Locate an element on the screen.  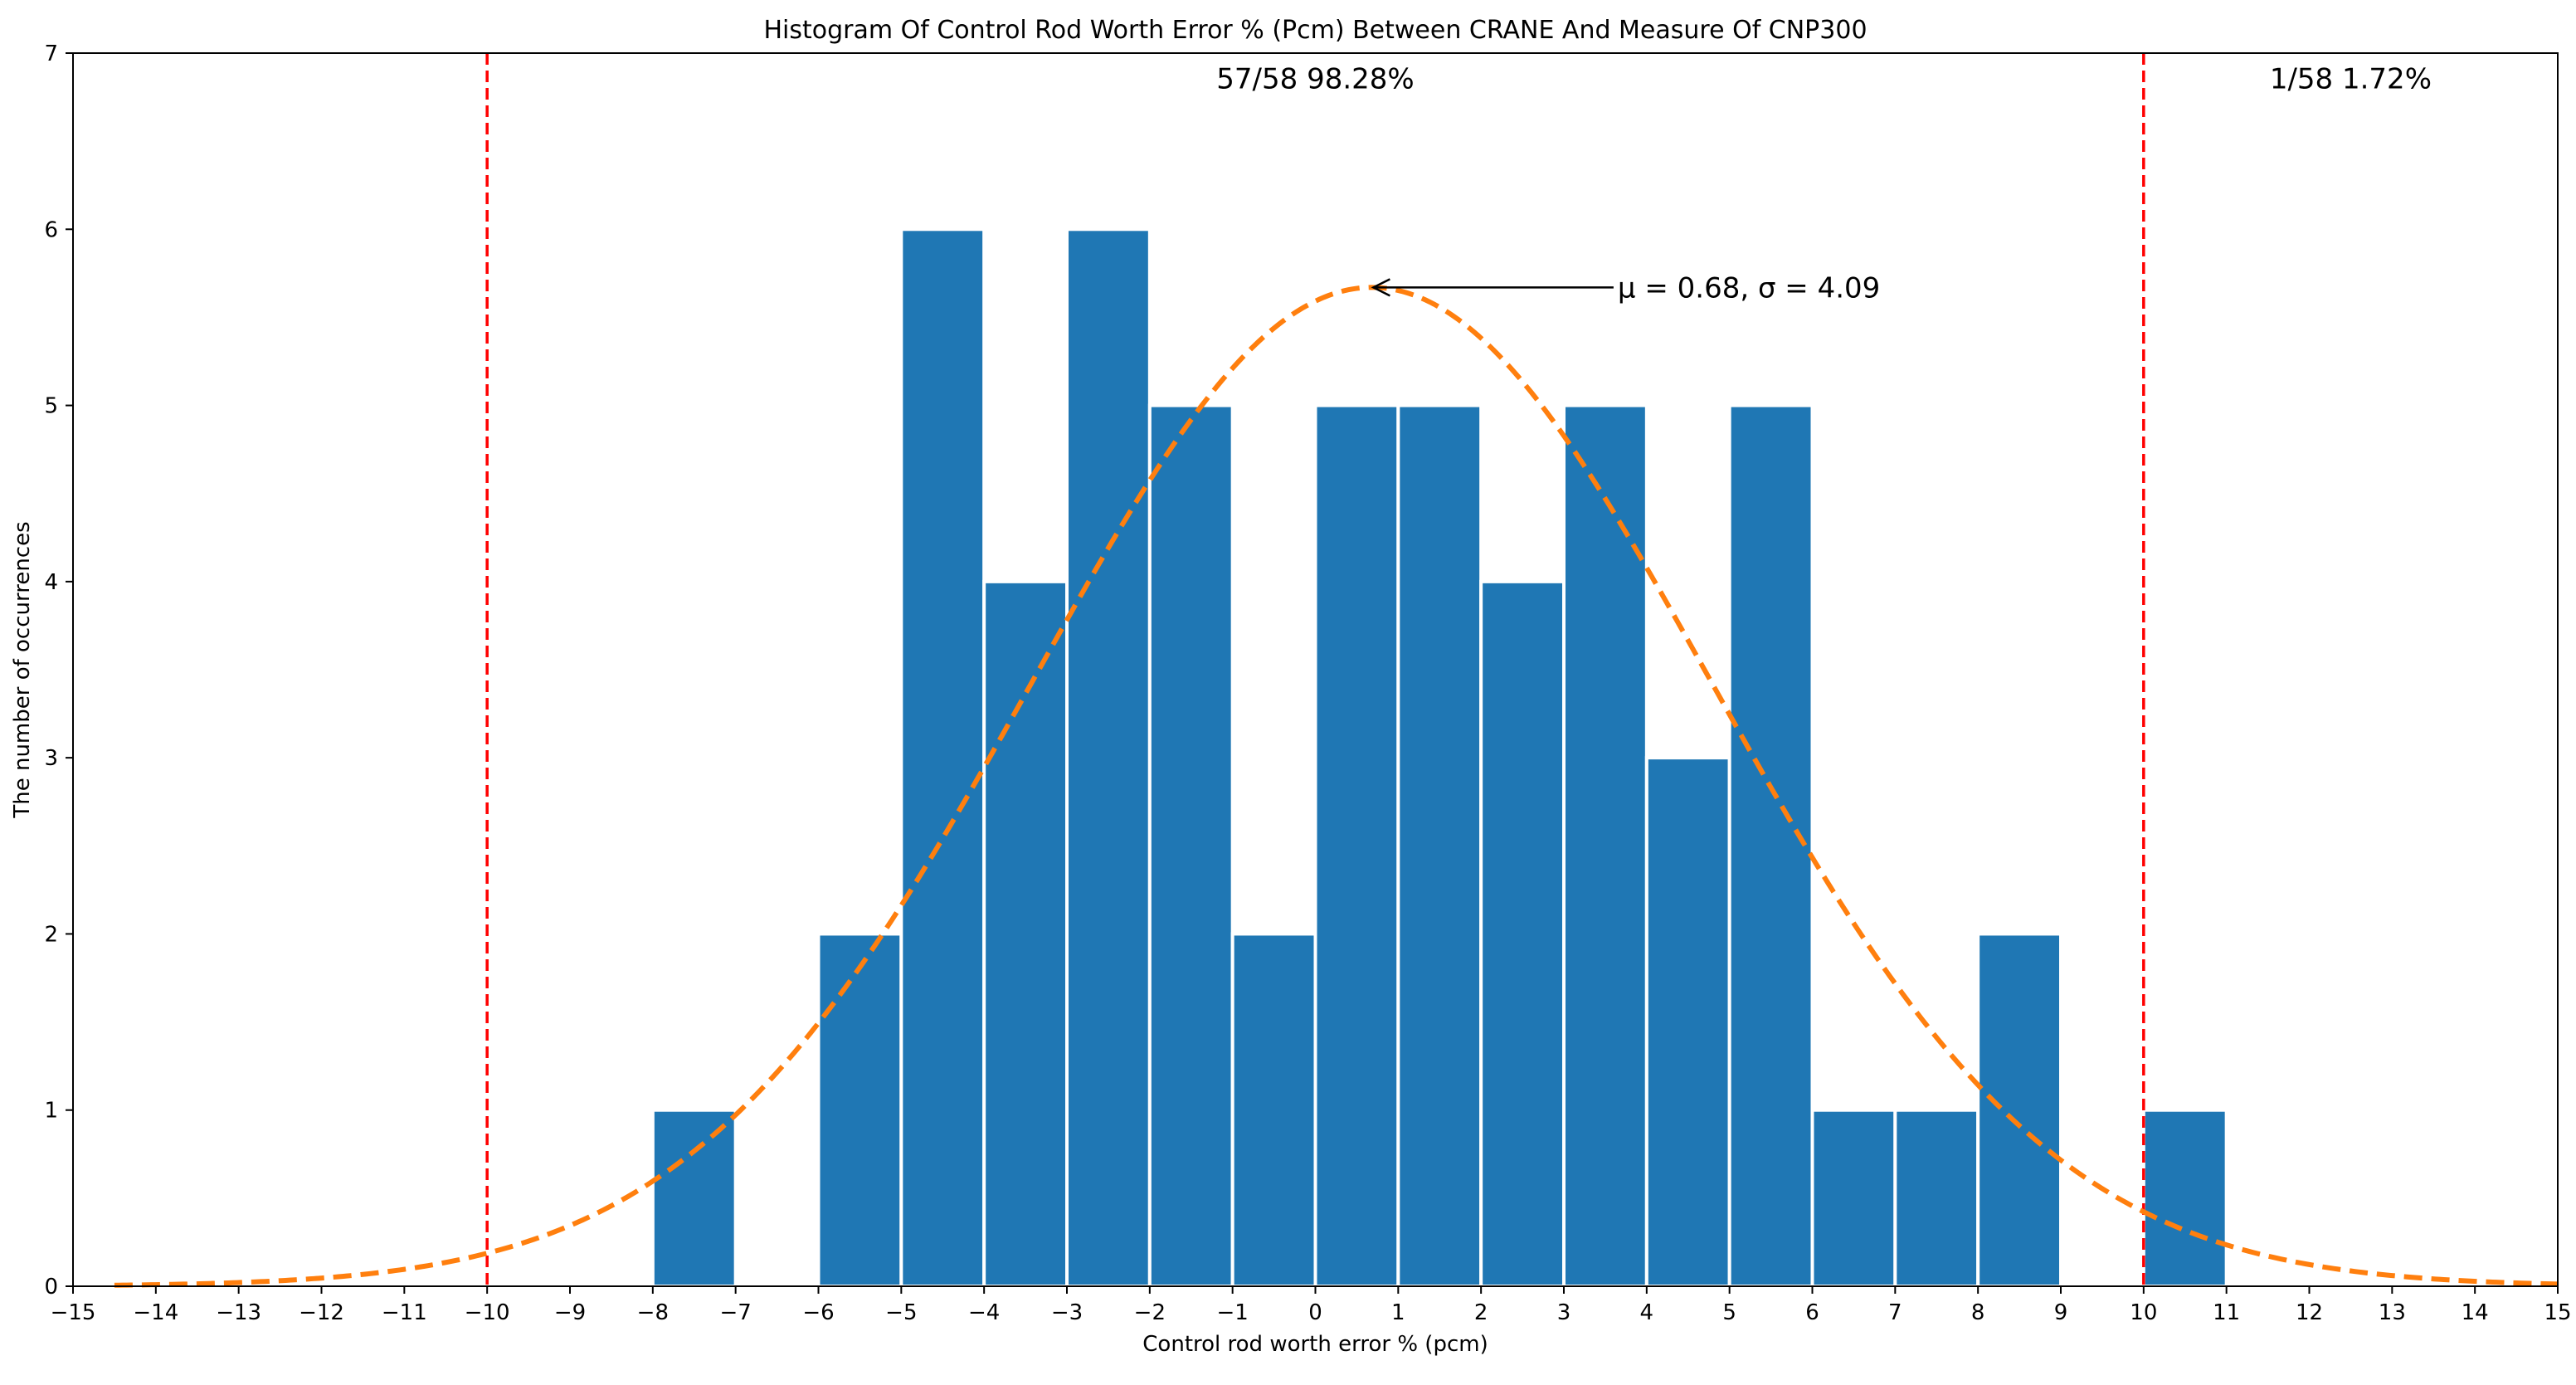
x-tick-label: 11 is located at coordinates (2226, 1312).